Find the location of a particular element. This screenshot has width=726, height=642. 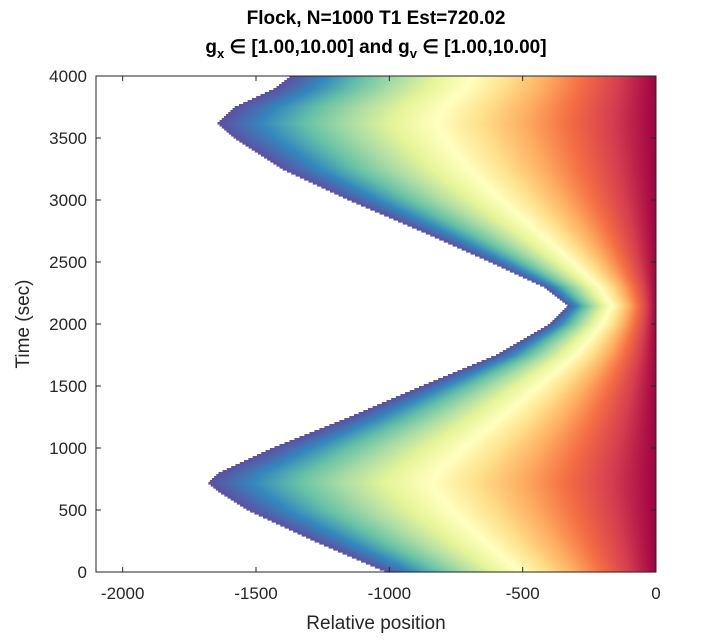

x-tick-label: -1500 is located at coordinates (255, 593).